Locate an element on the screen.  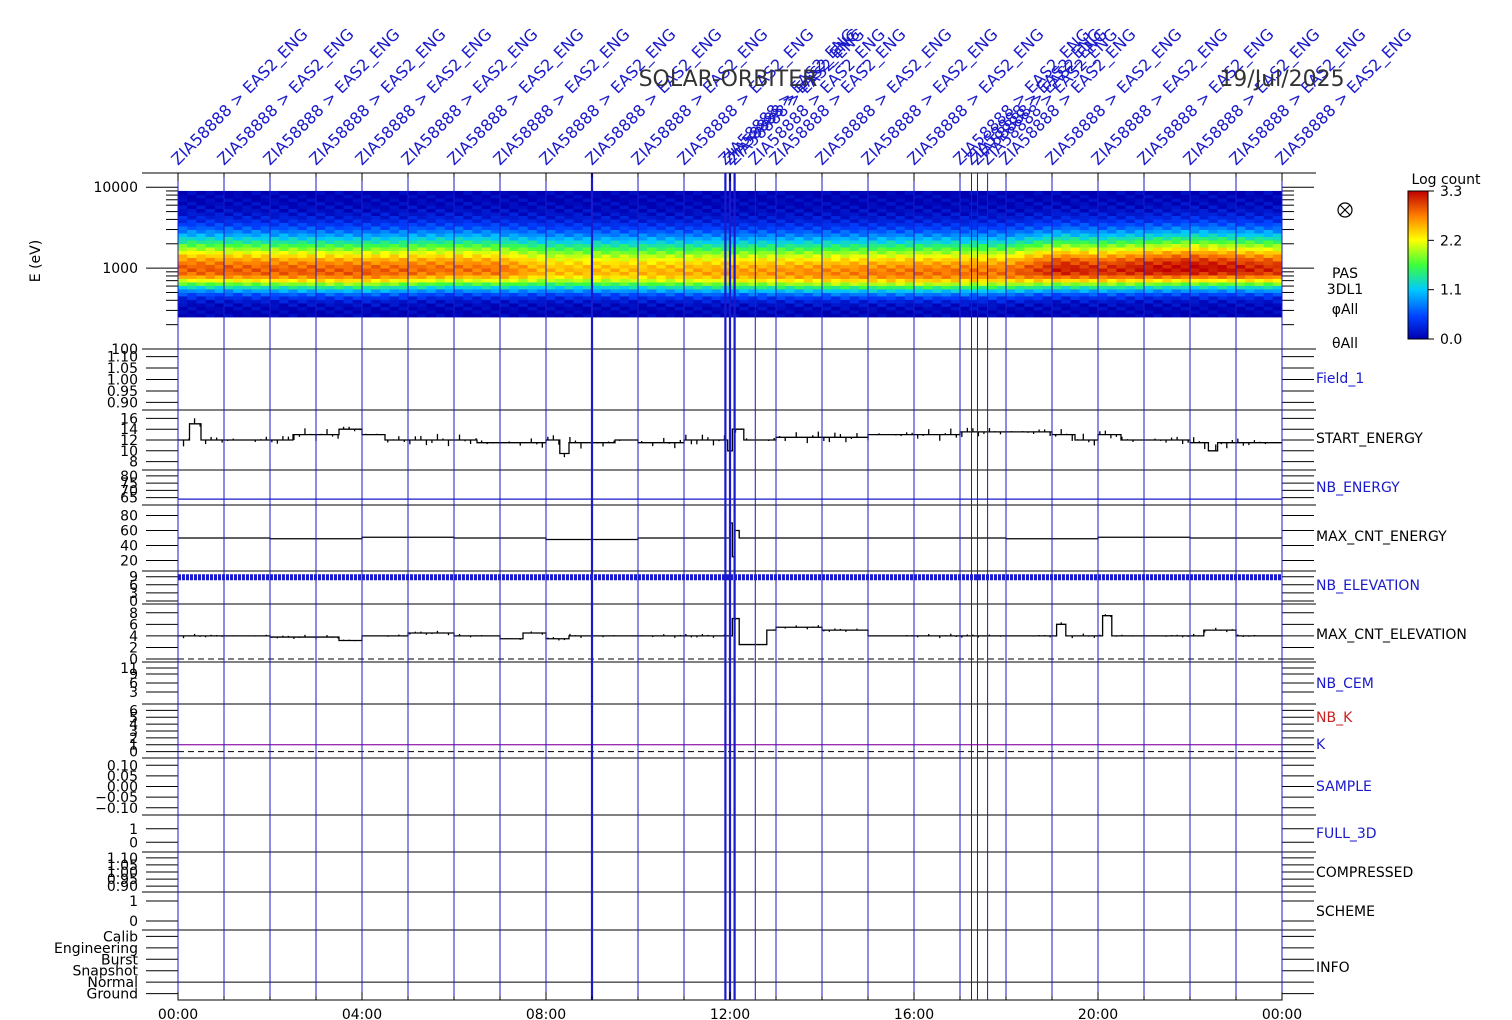
ytick-label: 10000 is located at coordinates (115, 188).